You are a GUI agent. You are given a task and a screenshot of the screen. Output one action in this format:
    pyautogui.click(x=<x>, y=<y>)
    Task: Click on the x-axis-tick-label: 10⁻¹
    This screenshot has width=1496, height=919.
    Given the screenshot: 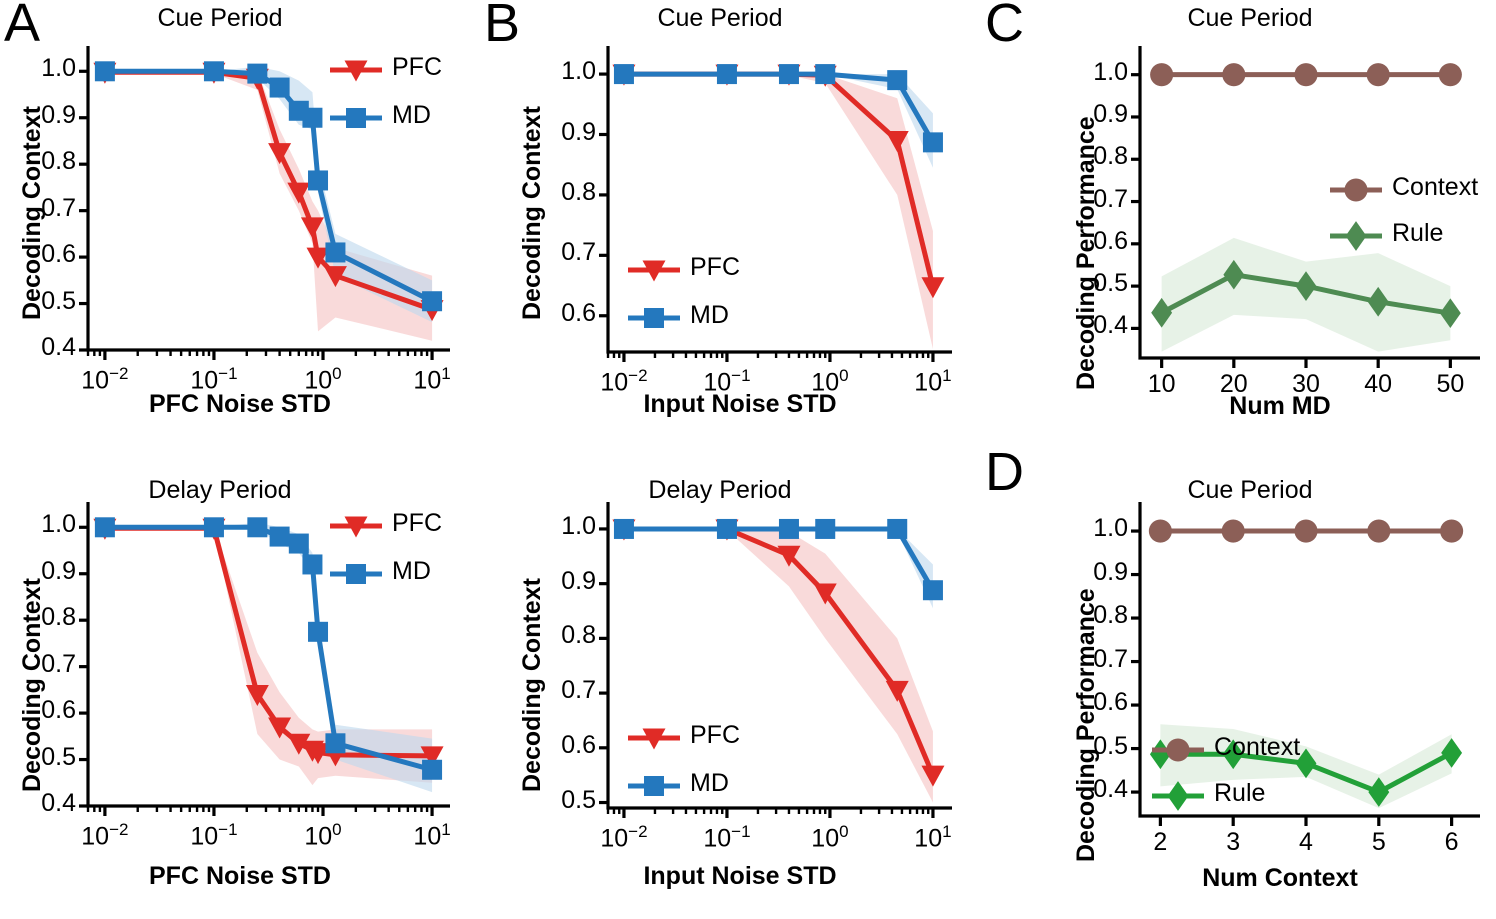 What is the action you would take?
    pyautogui.click(x=214, y=379)
    